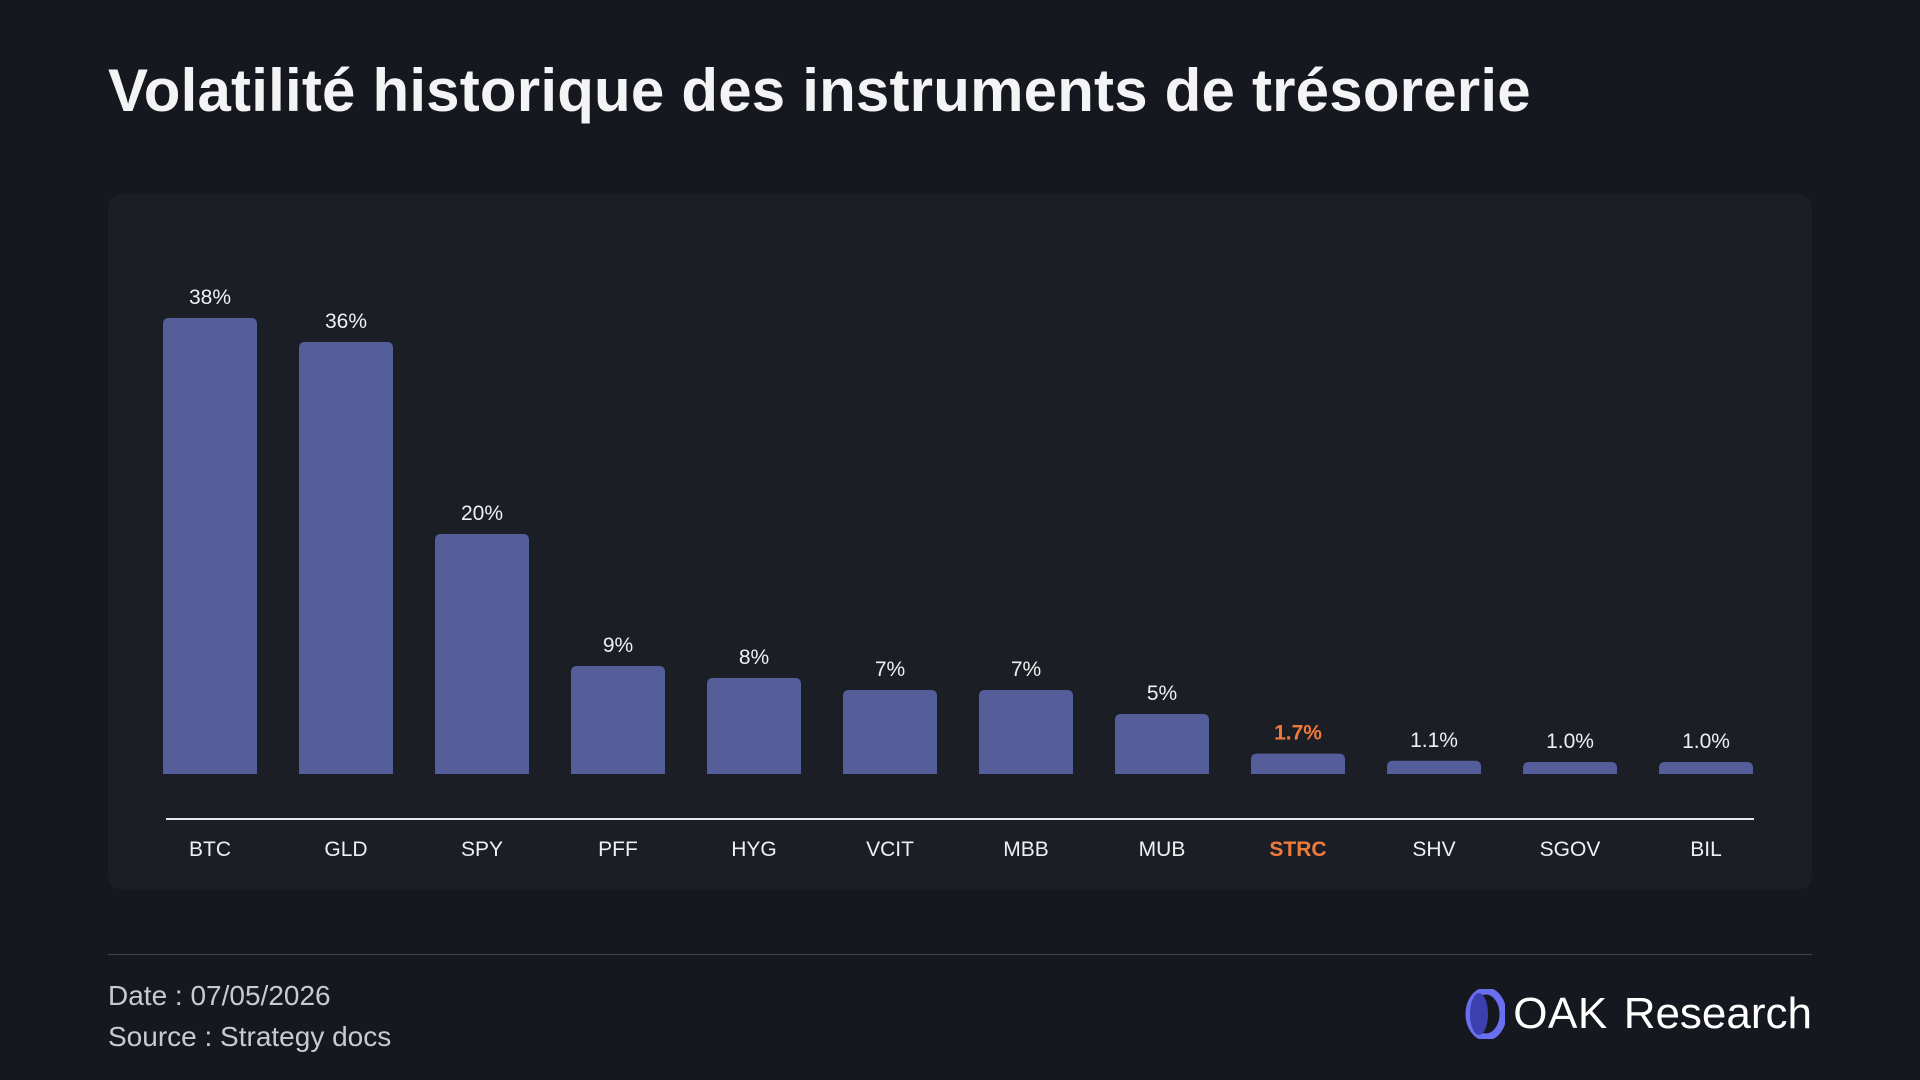  What do you see at coordinates (1026, 849) in the screenshot?
I see `tick-label-mbb: MBB` at bounding box center [1026, 849].